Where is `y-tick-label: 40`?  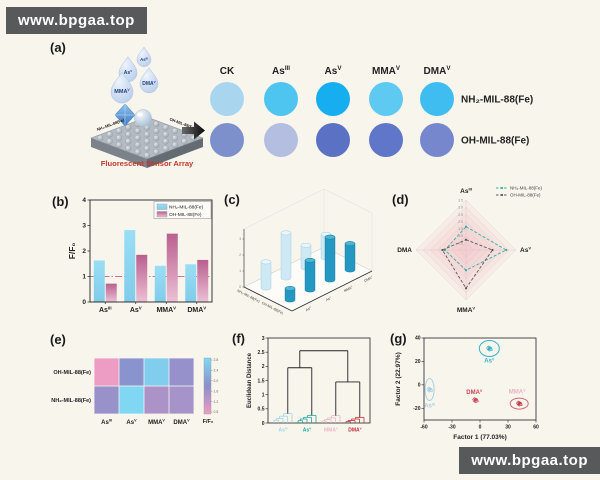
y-tick-label: 40 is located at coordinates (418, 339).